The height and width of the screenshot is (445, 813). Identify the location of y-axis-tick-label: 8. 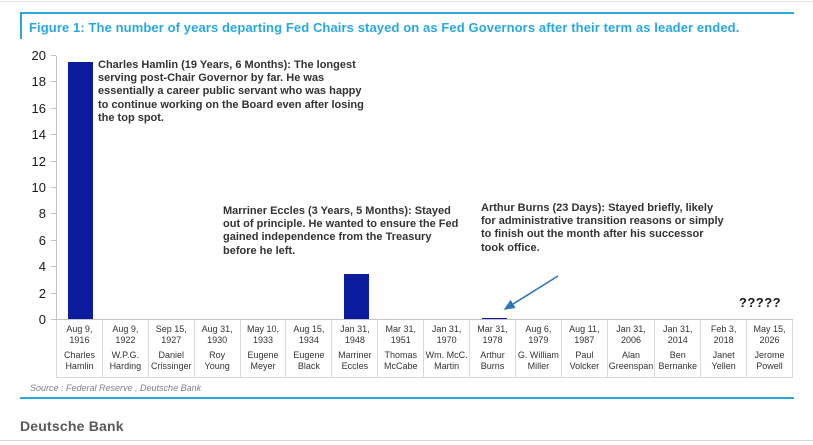
(42, 214).